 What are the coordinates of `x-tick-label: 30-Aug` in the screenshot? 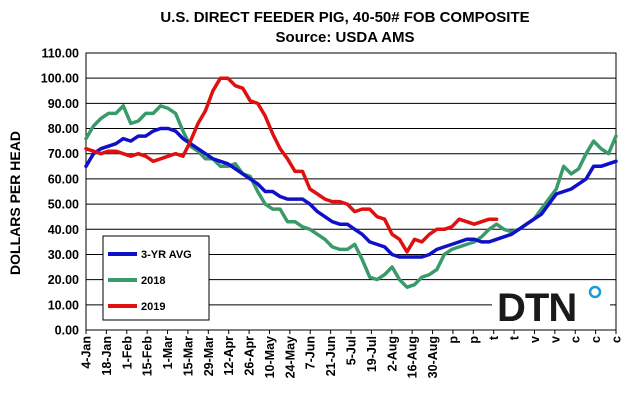 It's located at (433, 357).